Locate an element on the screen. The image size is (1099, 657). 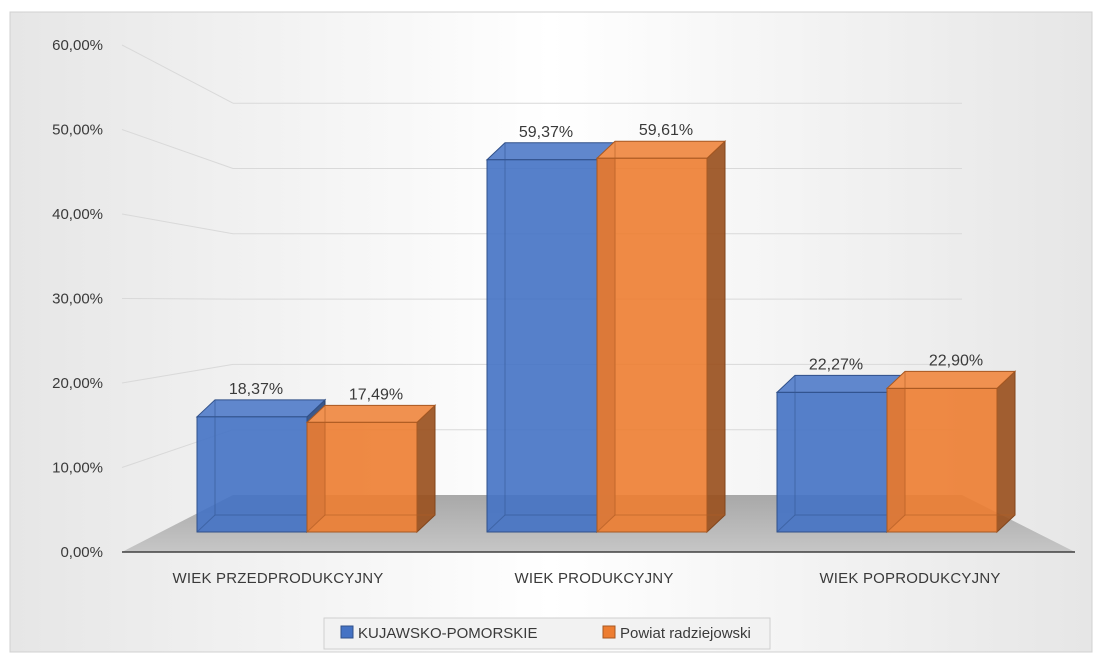
legend-label: KUJAWSKO-POMORSKIE is located at coordinates (447, 633).